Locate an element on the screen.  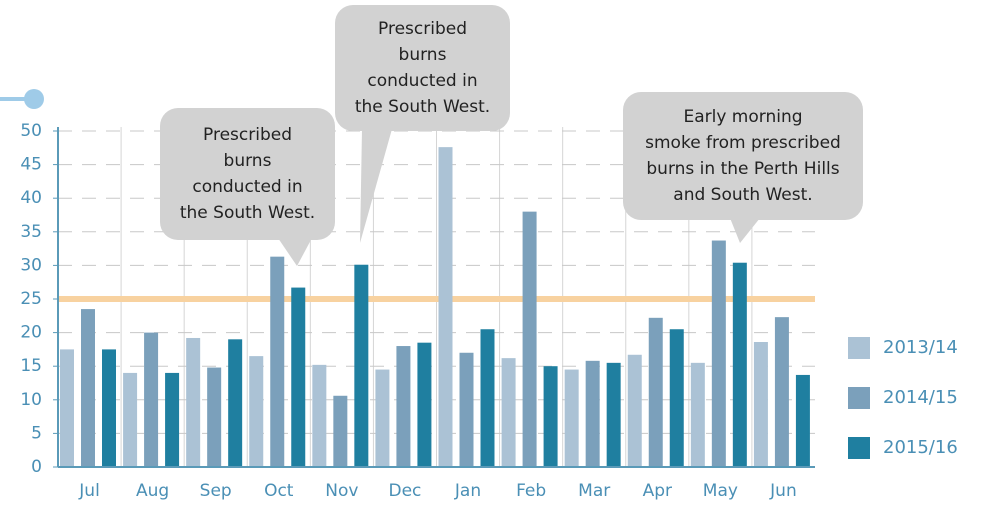
y-tick-label: 0 is located at coordinates (36, 467).